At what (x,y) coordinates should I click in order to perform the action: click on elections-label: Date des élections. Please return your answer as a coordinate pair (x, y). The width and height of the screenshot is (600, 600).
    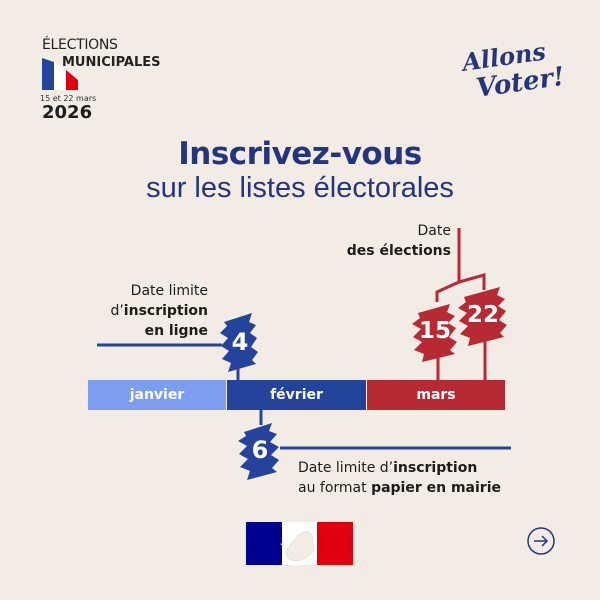
    Looking at the image, I should click on (398, 241).